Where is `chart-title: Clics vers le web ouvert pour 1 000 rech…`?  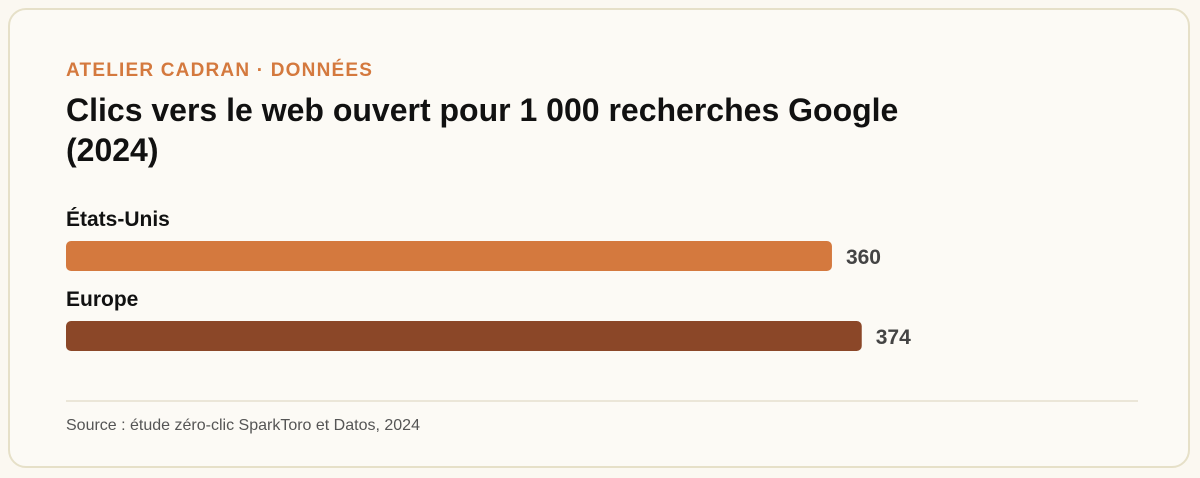 chart-title: Clics vers le web ouvert pour 1 000 rech… is located at coordinates (482, 130).